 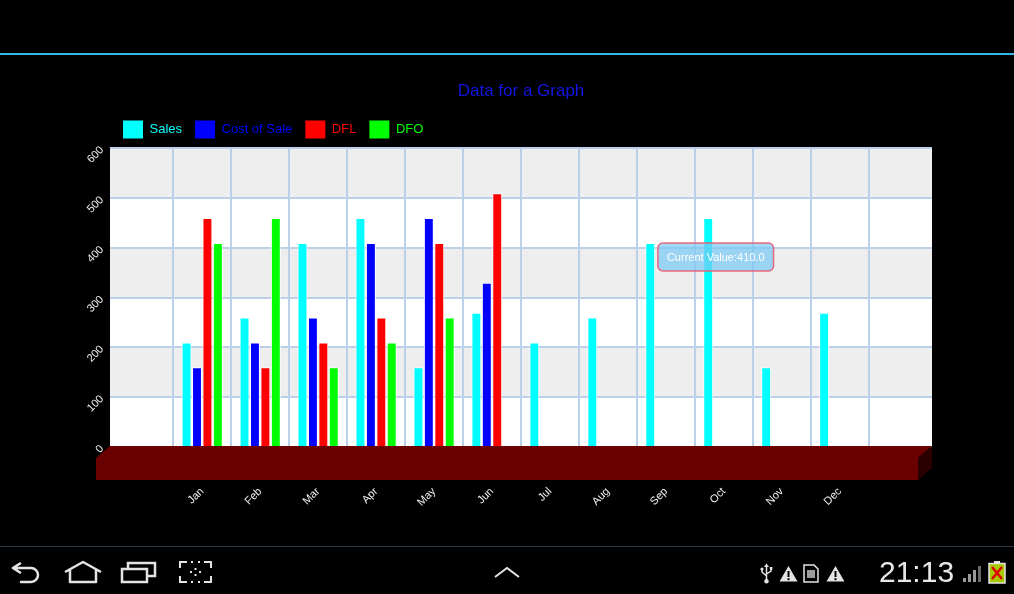 What do you see at coordinates (252, 495) in the screenshot?
I see `x-tick-label: Feb` at bounding box center [252, 495].